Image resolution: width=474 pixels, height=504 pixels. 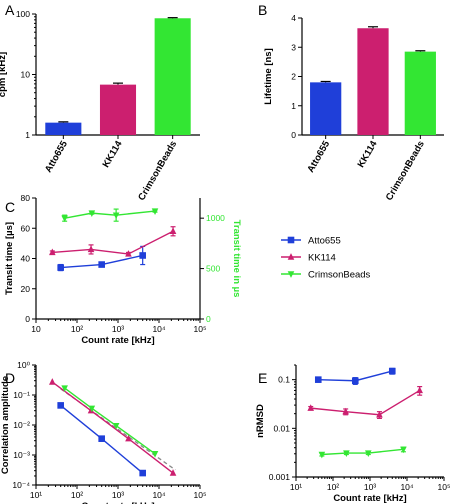 I want to click on y-axis-label: Lifetime [ns], so click(x=268, y=76).